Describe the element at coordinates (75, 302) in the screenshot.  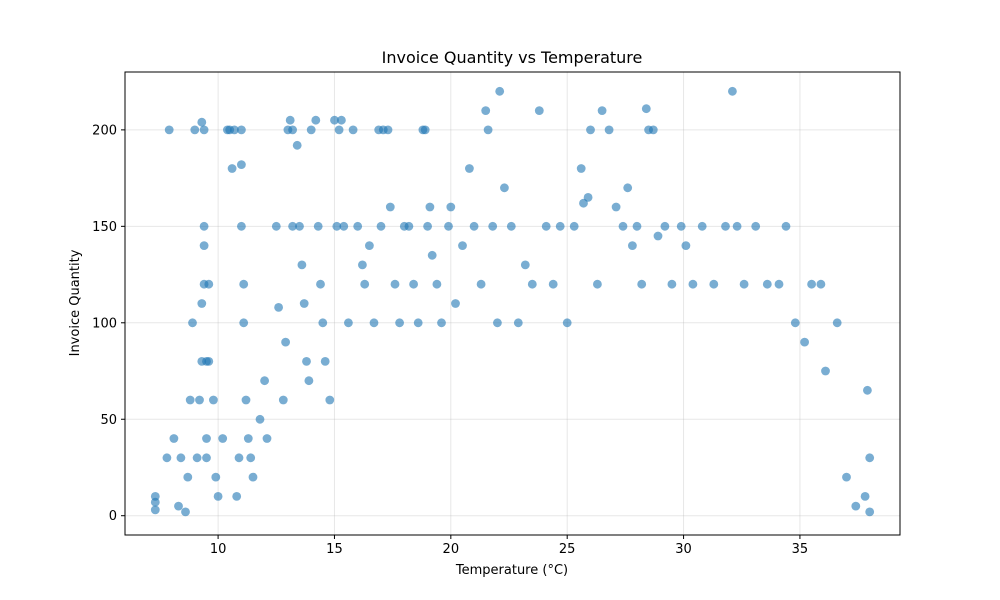
I see `y-axis-label: Invoice Quantity` at that location.